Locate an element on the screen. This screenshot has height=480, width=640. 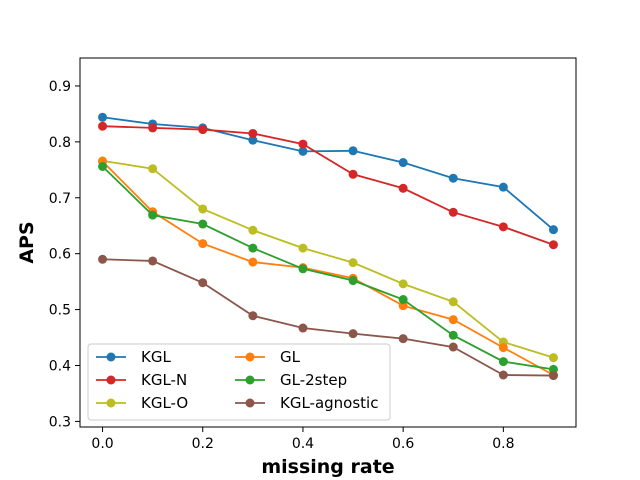
legend-item: GL is located at coordinates (268, 357).